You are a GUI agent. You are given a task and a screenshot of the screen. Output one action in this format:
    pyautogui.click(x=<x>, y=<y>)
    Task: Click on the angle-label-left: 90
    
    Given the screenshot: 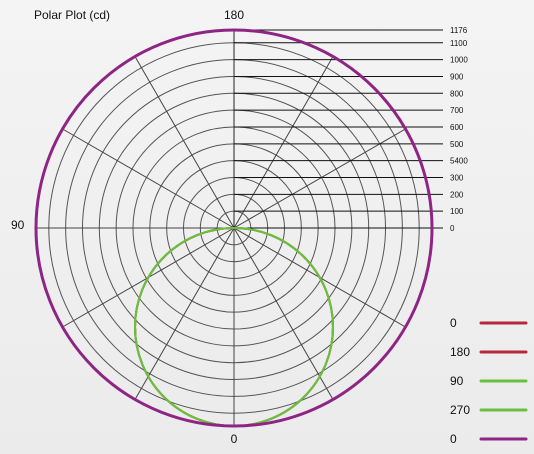 What is the action you would take?
    pyautogui.click(x=18, y=225)
    